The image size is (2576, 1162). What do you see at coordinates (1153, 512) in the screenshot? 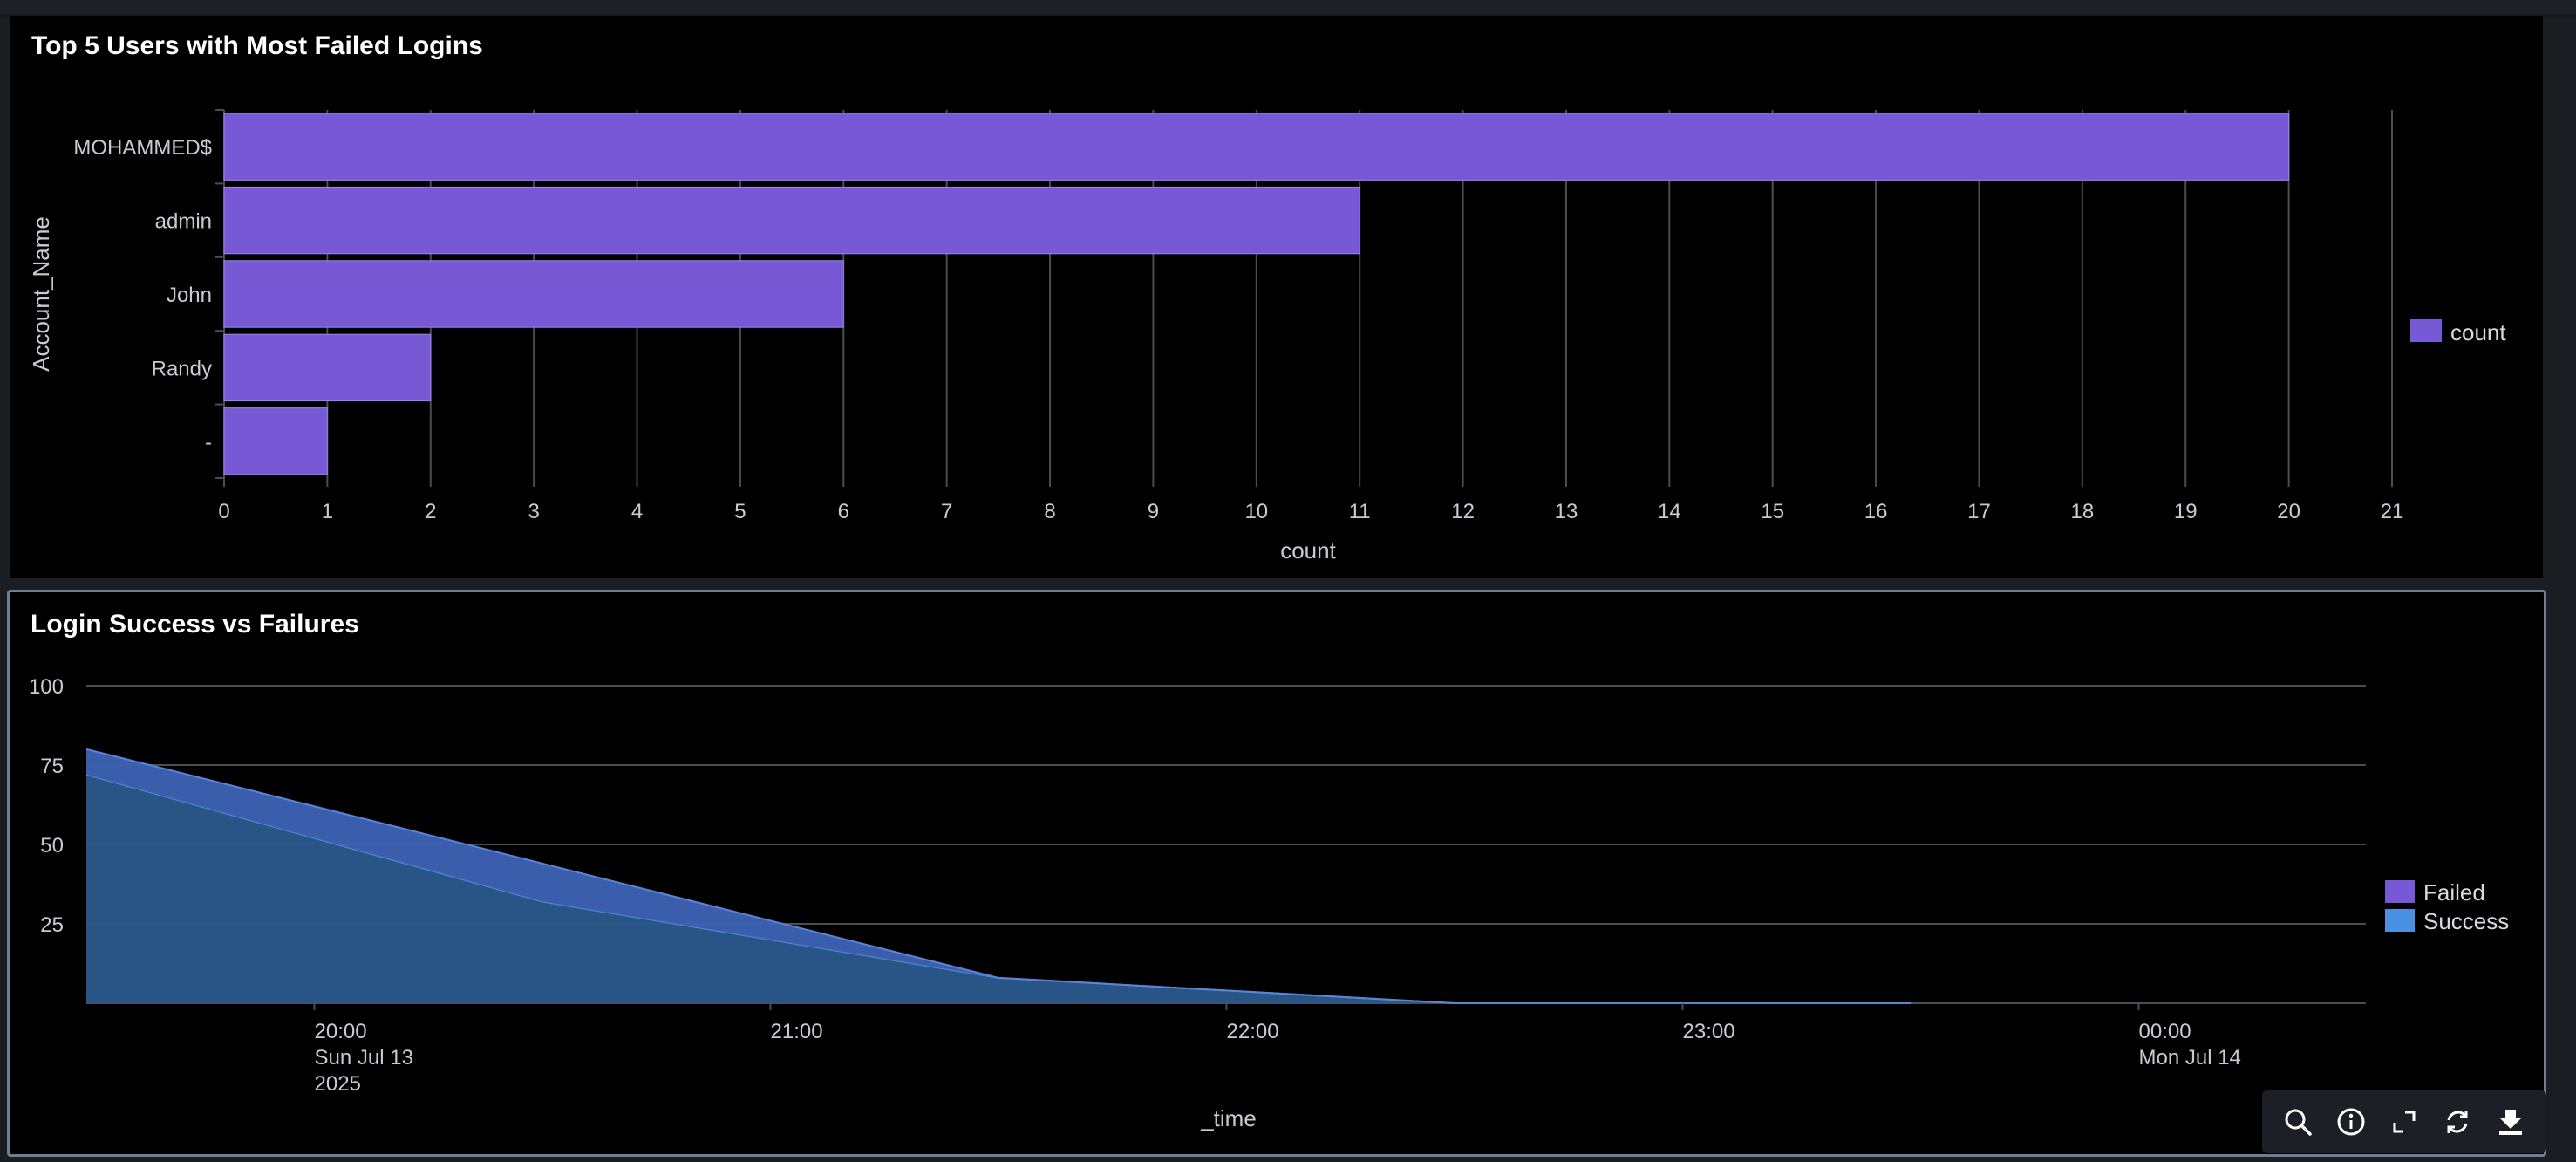
I see `x-tick-label: 9` at bounding box center [1153, 512].